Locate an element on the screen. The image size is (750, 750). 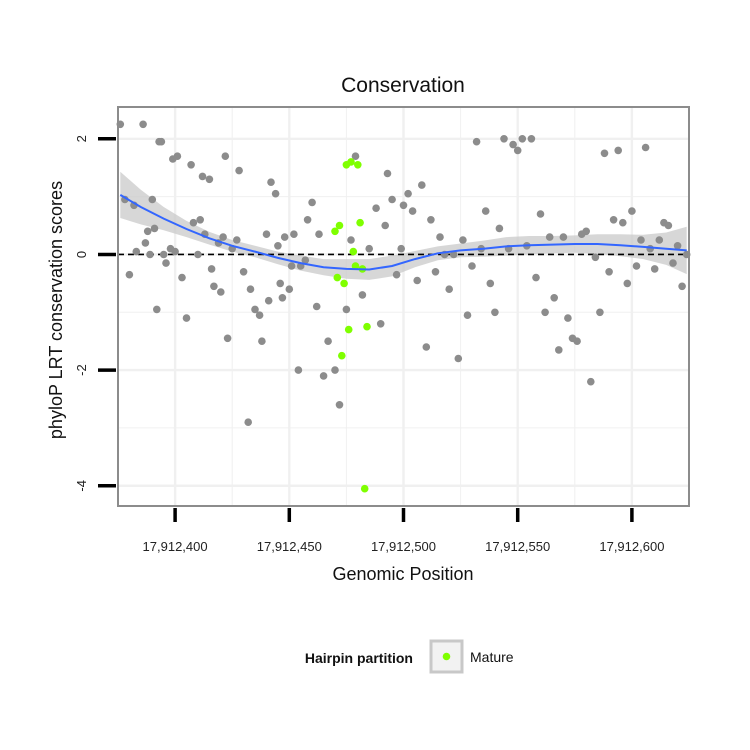
x-axis-title: Genomic Position is located at coordinates (402, 574).